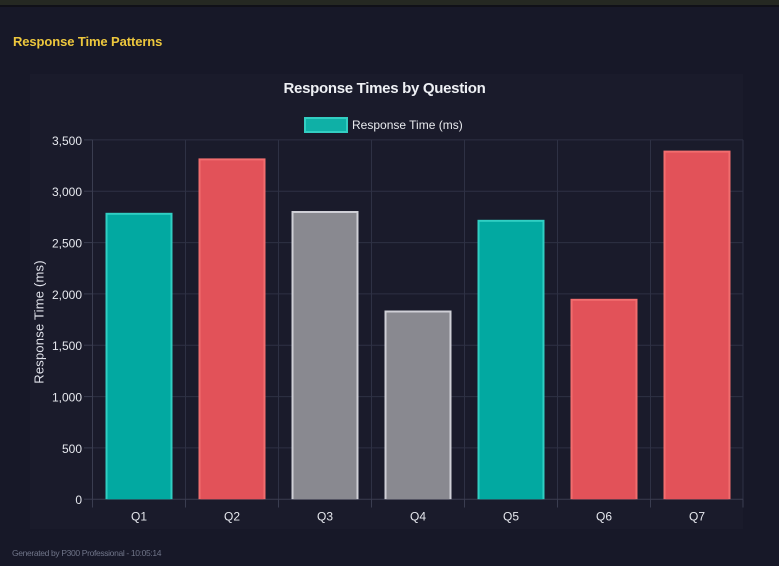 The height and width of the screenshot is (566, 779). Describe the element at coordinates (139, 517) in the screenshot. I see `svg-text: Q1` at that location.